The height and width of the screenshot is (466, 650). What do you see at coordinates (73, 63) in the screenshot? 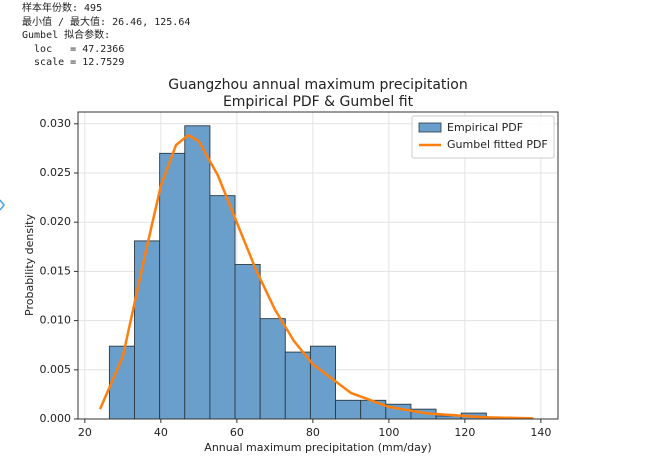
I see `output-line: scale = 12.7529` at bounding box center [73, 63].